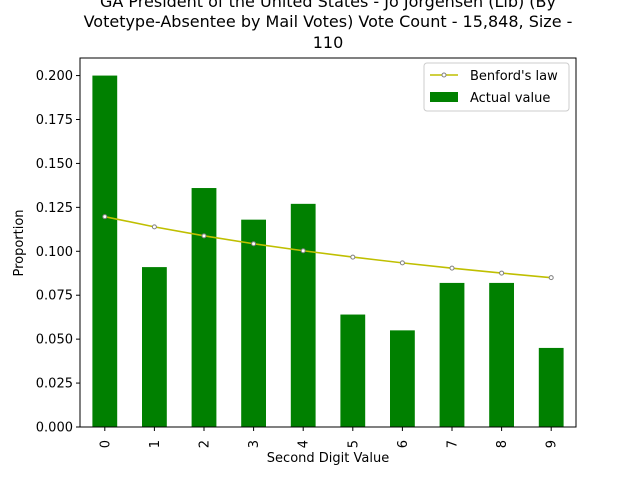 The width and height of the screenshot is (640, 480). I want to click on x-tick-label: 2, so click(205, 444).